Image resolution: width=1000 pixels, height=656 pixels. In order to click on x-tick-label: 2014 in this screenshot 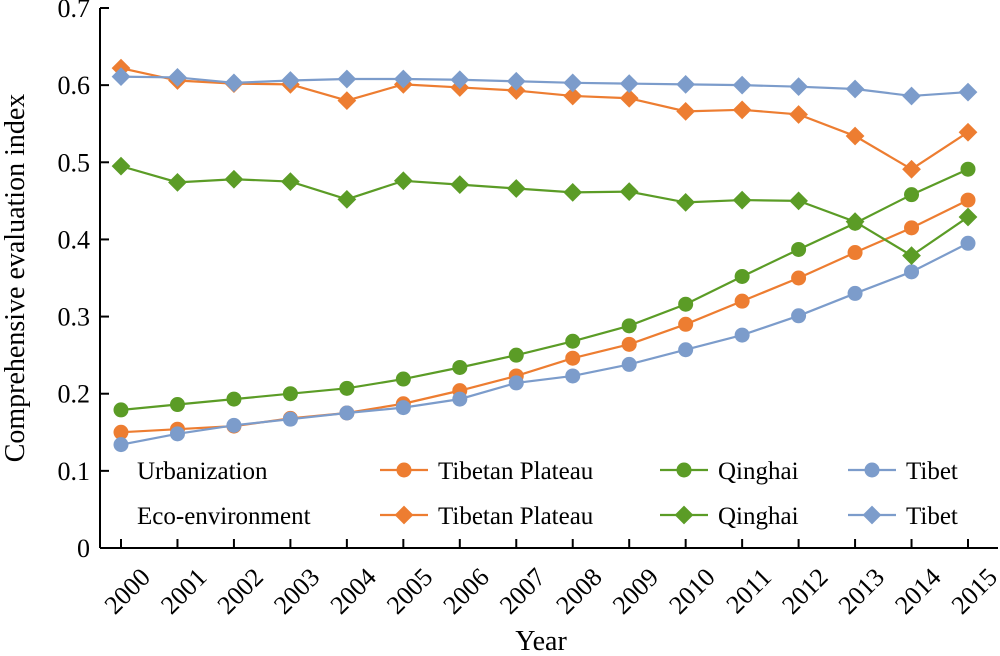, I will do `click(917, 590)`.